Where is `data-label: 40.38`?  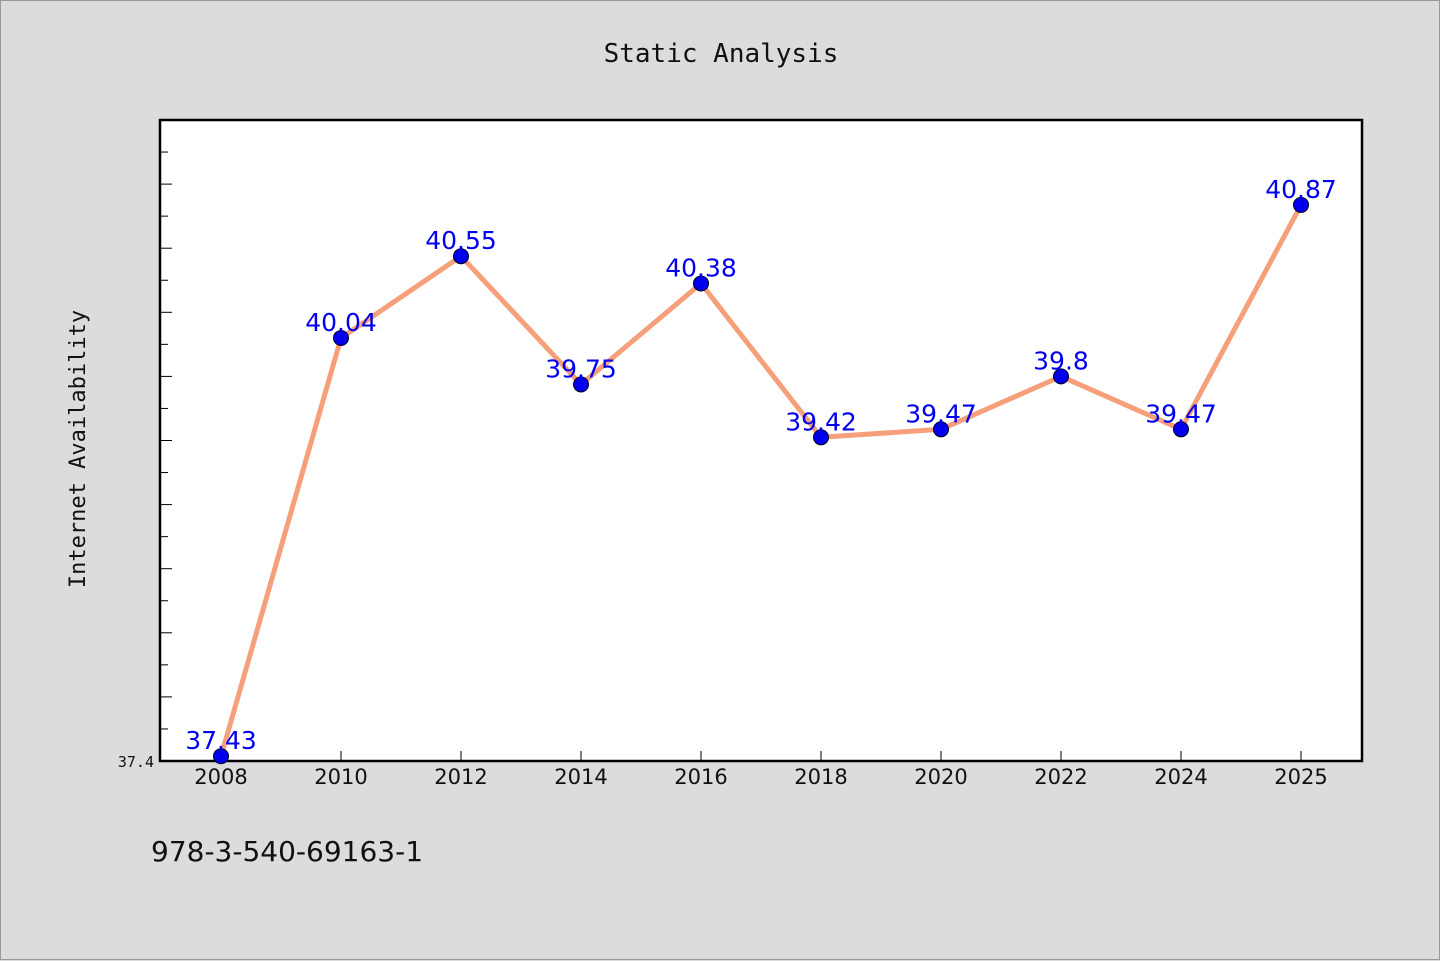
data-label: 40.38 is located at coordinates (701, 267).